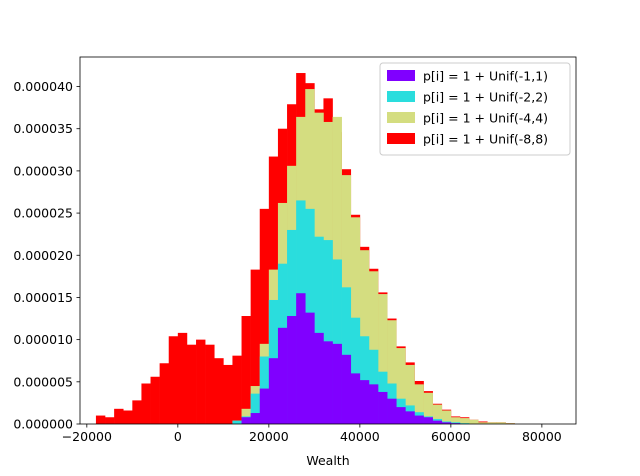 The image size is (640, 476). Describe the element at coordinates (360, 436) in the screenshot. I see `x-tick-label: 40000` at that location.